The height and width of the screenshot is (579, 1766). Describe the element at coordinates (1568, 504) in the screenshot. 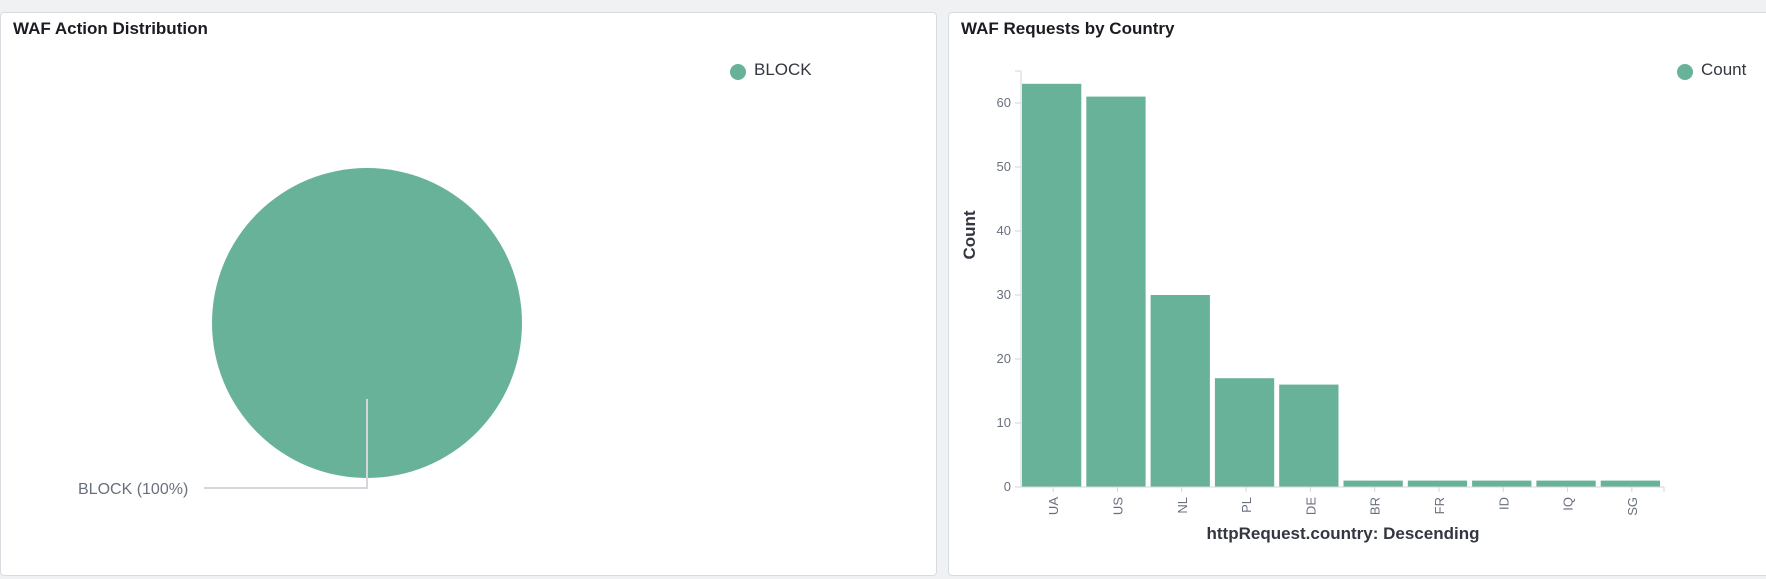

I see `x-tick-label-iq: IQ` at that location.